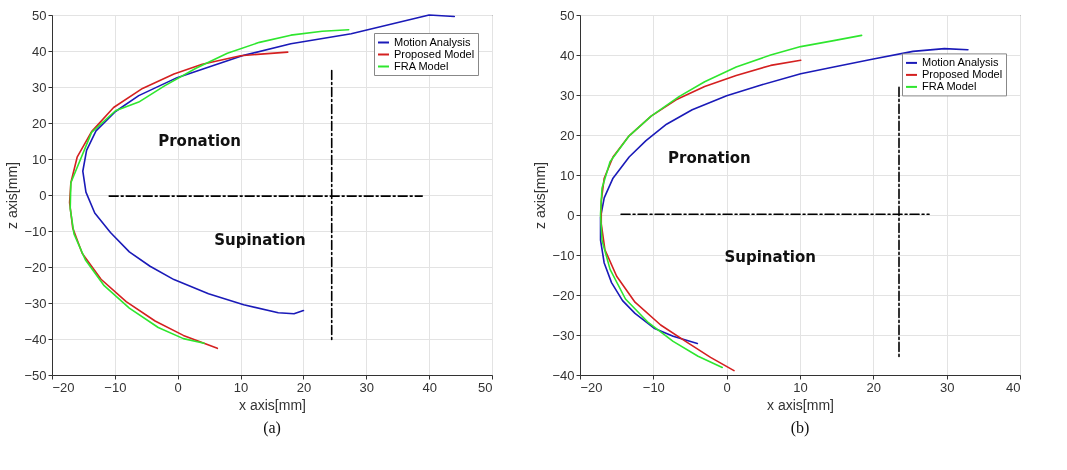  Describe the element at coordinates (272, 428) in the screenshot. I see `text: (a)` at that location.